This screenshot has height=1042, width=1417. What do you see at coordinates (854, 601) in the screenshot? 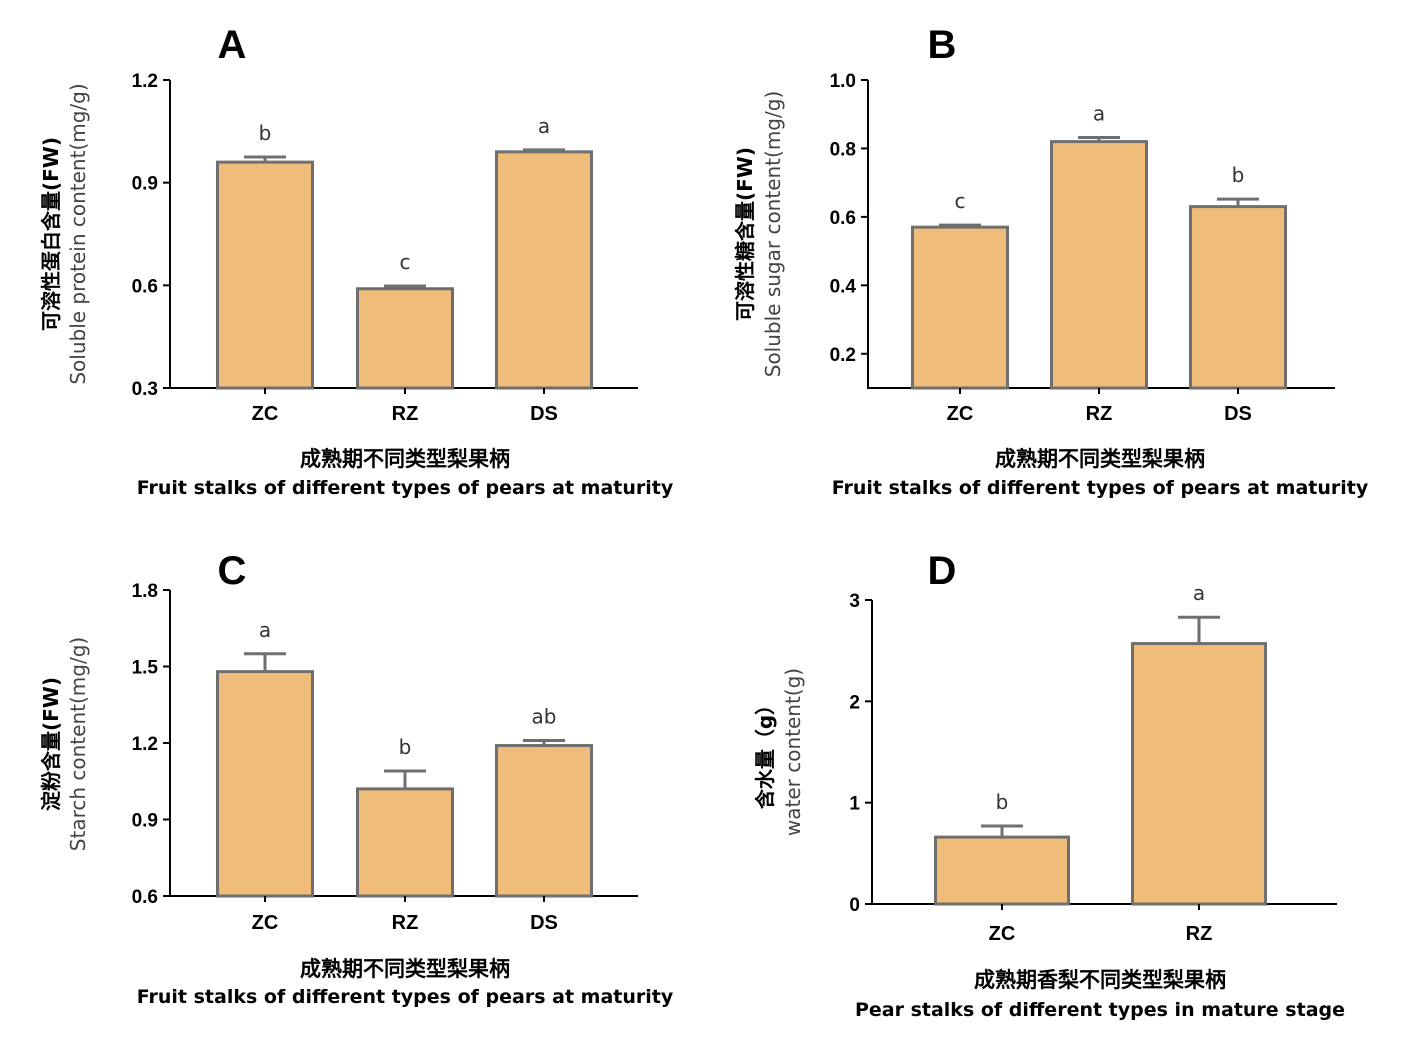
I see `y-tick-label: 3` at bounding box center [854, 601].